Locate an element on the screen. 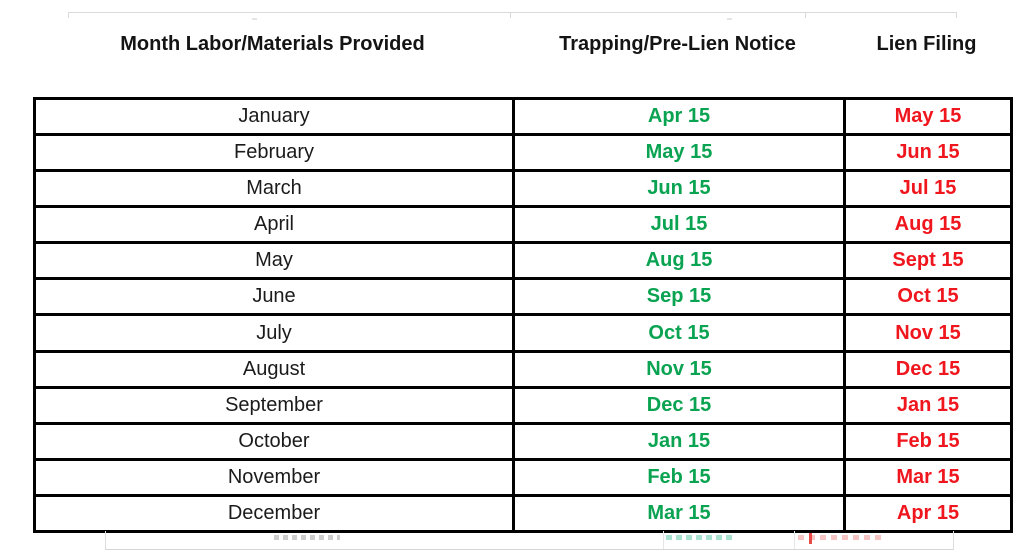 The height and width of the screenshot is (557, 1024). notice-cell: Dec 15 is located at coordinates (679, 405).